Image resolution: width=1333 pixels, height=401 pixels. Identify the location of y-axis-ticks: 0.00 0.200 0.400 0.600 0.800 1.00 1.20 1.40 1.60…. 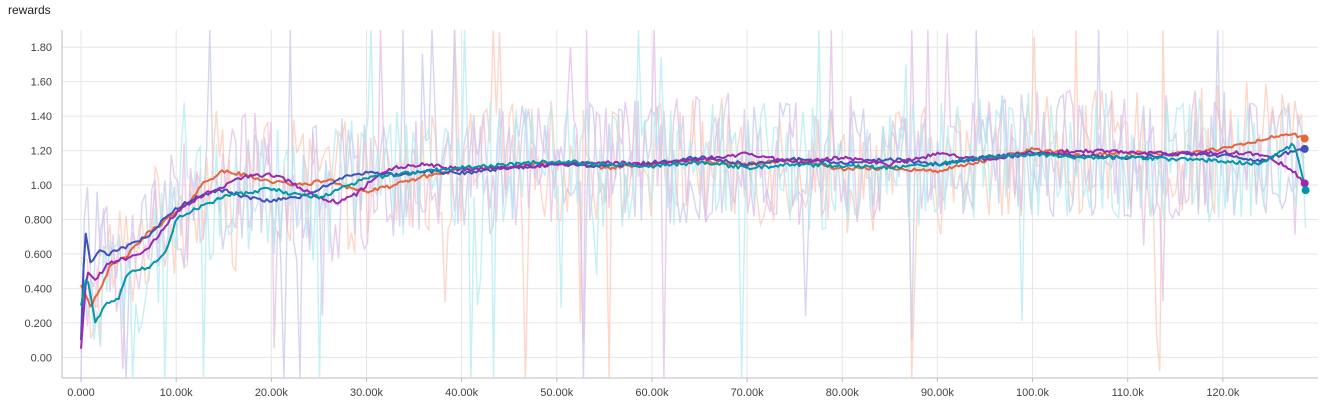
(38, 203).